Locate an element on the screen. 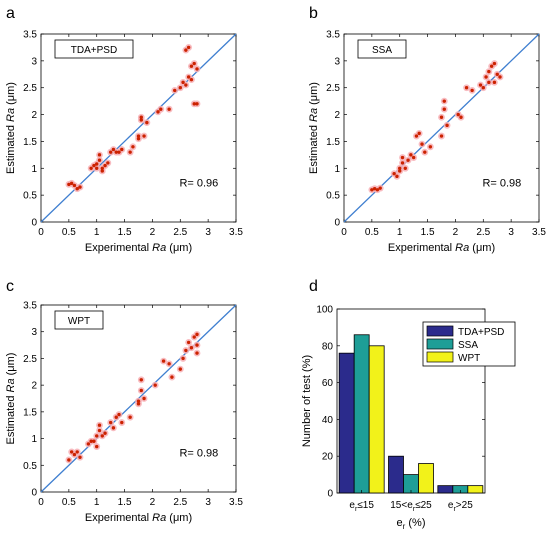 The image size is (550, 541). x-axis-label: Experimental Ra (μm) is located at coordinates (138, 248).